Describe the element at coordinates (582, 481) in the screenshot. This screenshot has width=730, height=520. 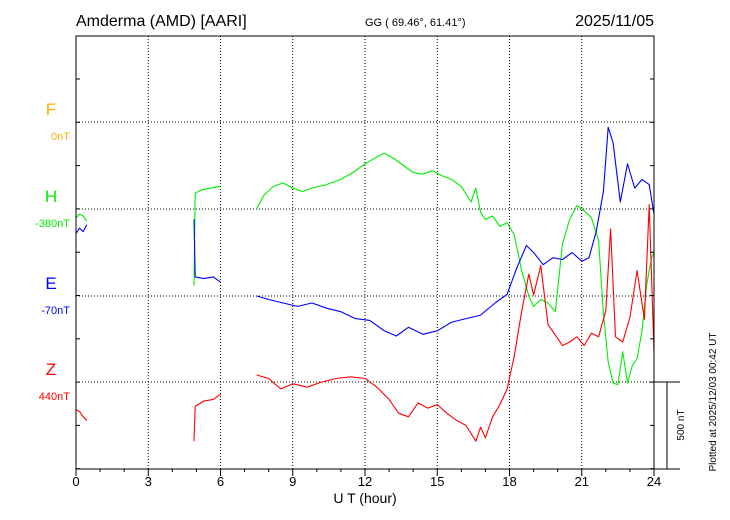
I see `x-tick-label: 21` at that location.